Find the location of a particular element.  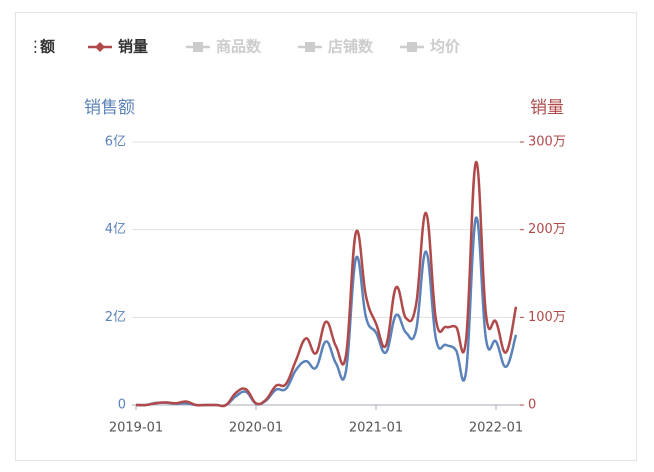

x-tick-label: 2022-01 is located at coordinates (496, 428).